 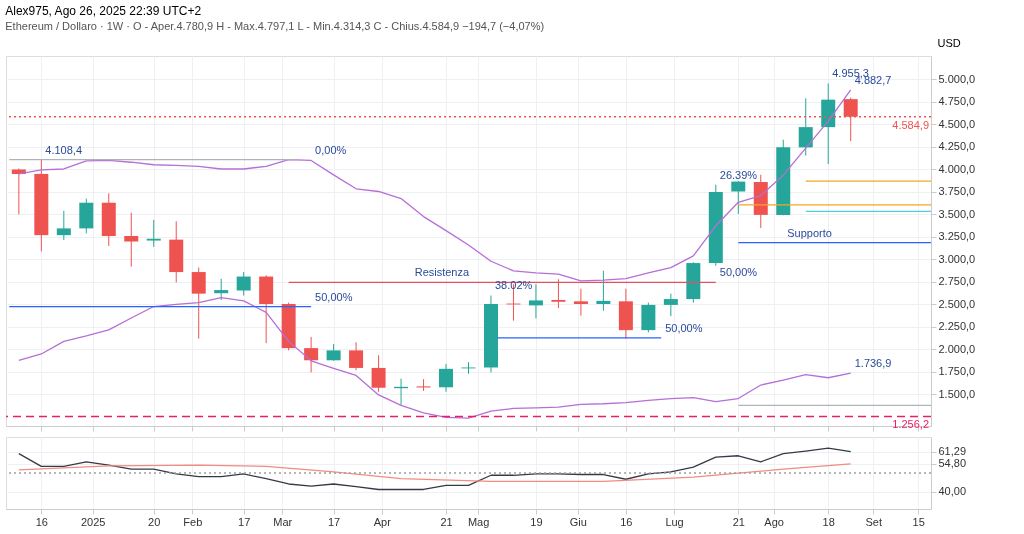 What do you see at coordinates (828, 521) in the screenshot?
I see `x-tick-label: 18` at bounding box center [828, 521].